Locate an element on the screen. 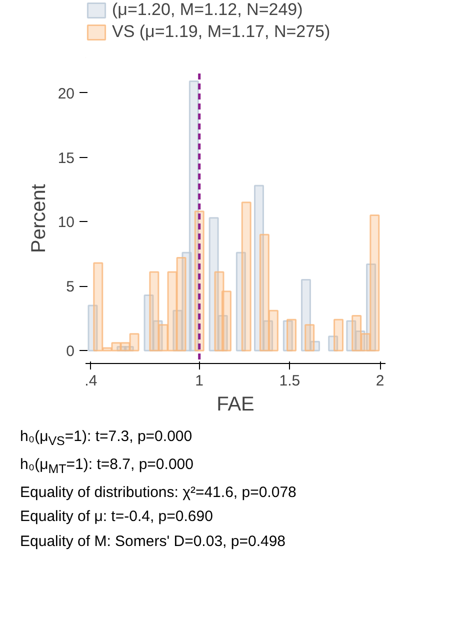 The image size is (465, 637). text: h₀(μ$_{VS}$=1): t=7.3, p=0.000 is located at coordinates (107, 438).